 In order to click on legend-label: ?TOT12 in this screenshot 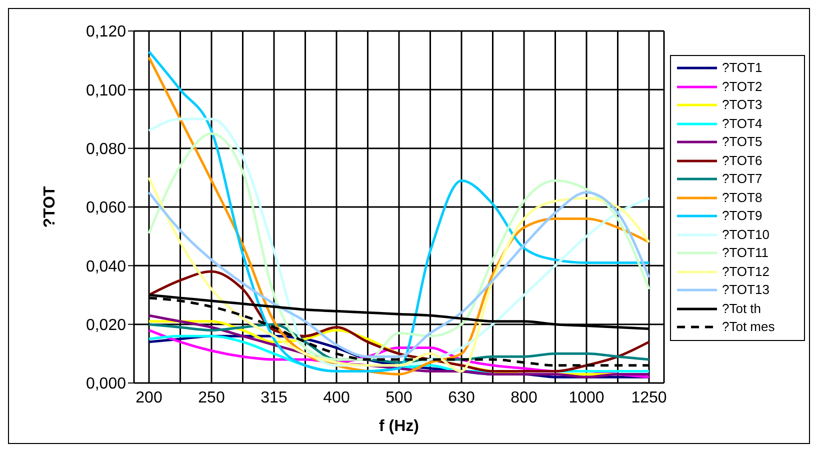, I will do `click(746, 271)`.